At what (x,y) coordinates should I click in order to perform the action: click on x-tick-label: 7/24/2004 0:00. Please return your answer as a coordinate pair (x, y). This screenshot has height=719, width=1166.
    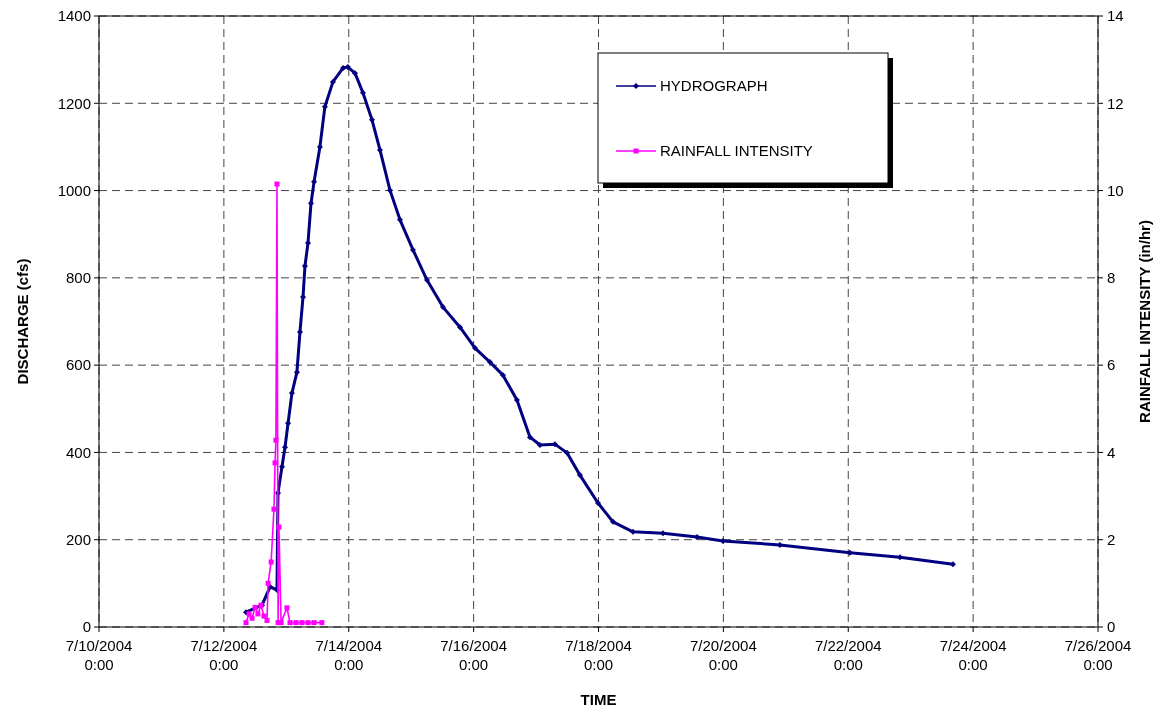
    Looking at the image, I should click on (973, 655).